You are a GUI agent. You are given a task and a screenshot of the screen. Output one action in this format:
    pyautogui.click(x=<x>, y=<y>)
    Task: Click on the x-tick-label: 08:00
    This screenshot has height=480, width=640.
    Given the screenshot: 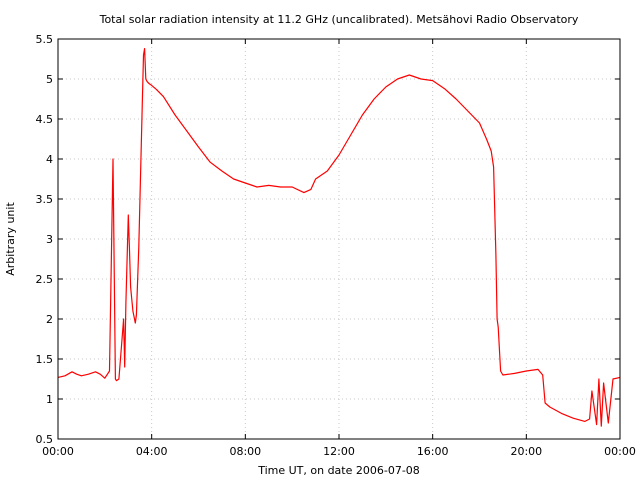 What is the action you would take?
    pyautogui.click(x=245, y=451)
    